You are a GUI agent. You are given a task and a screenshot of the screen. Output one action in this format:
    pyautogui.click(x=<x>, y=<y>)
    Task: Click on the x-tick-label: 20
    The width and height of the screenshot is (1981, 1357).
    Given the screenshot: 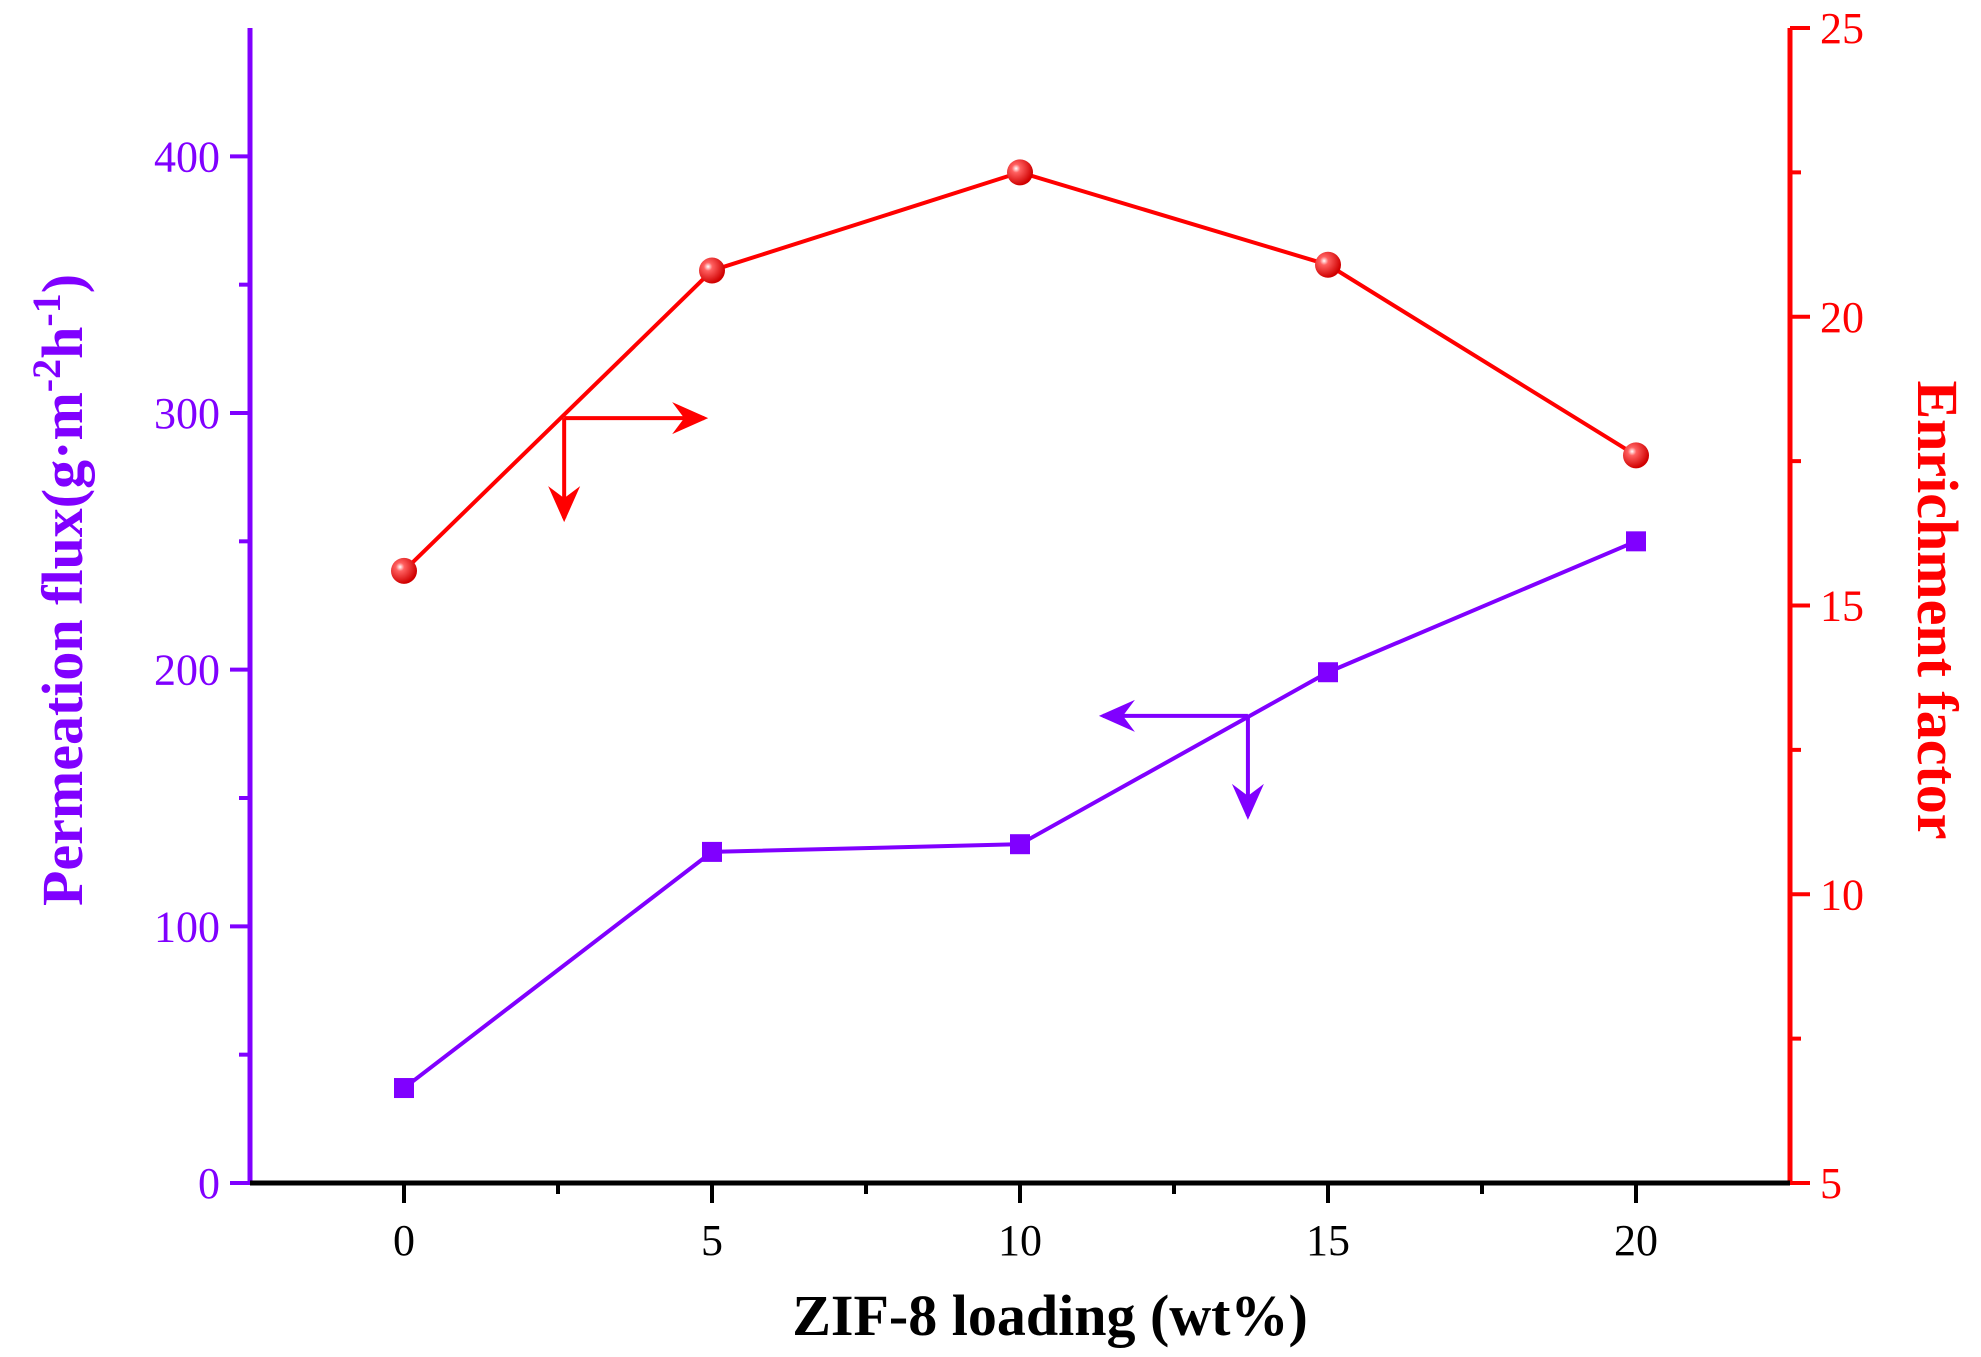 What is the action you would take?
    pyautogui.click(x=1636, y=1240)
    